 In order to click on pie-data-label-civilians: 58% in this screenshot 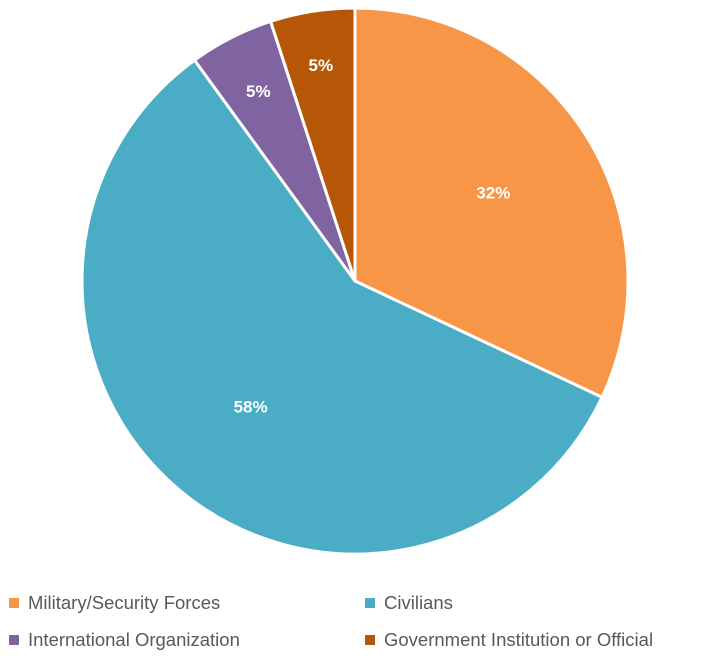, I will do `click(251, 407)`.